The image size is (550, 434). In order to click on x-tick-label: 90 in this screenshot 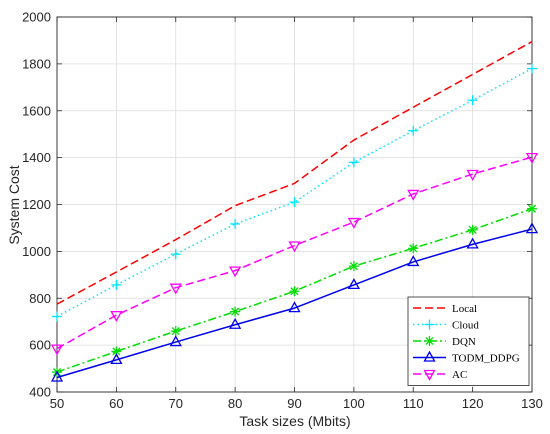, I will do `click(294, 403)`.